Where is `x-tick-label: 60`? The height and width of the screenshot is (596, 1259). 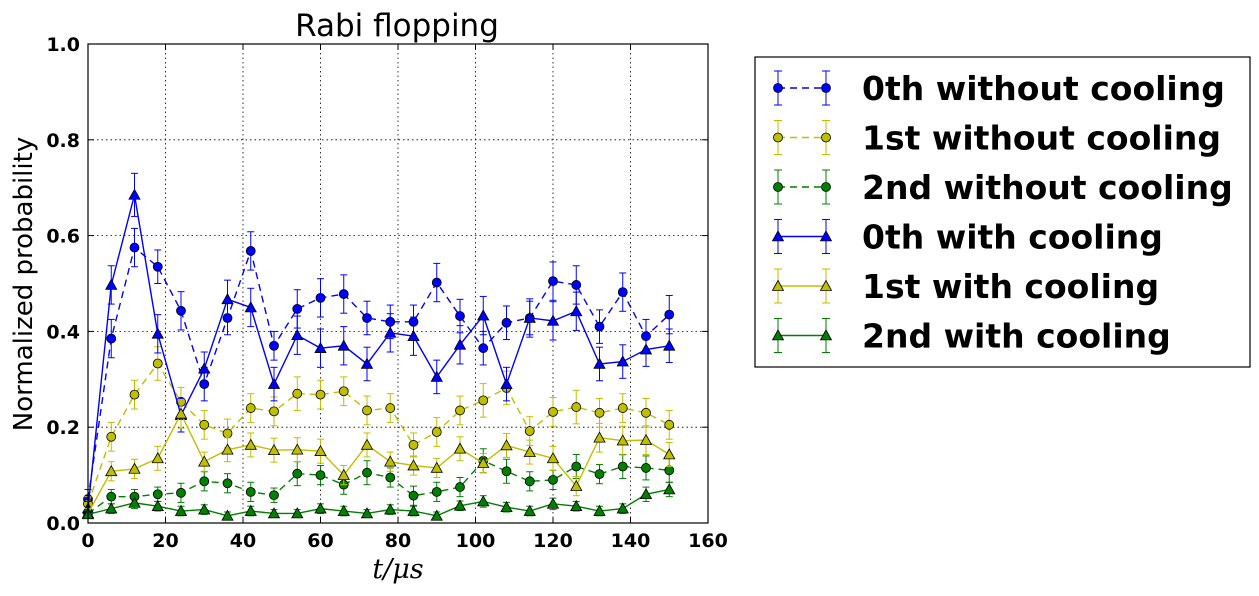
x-tick-label: 60 is located at coordinates (320, 541).